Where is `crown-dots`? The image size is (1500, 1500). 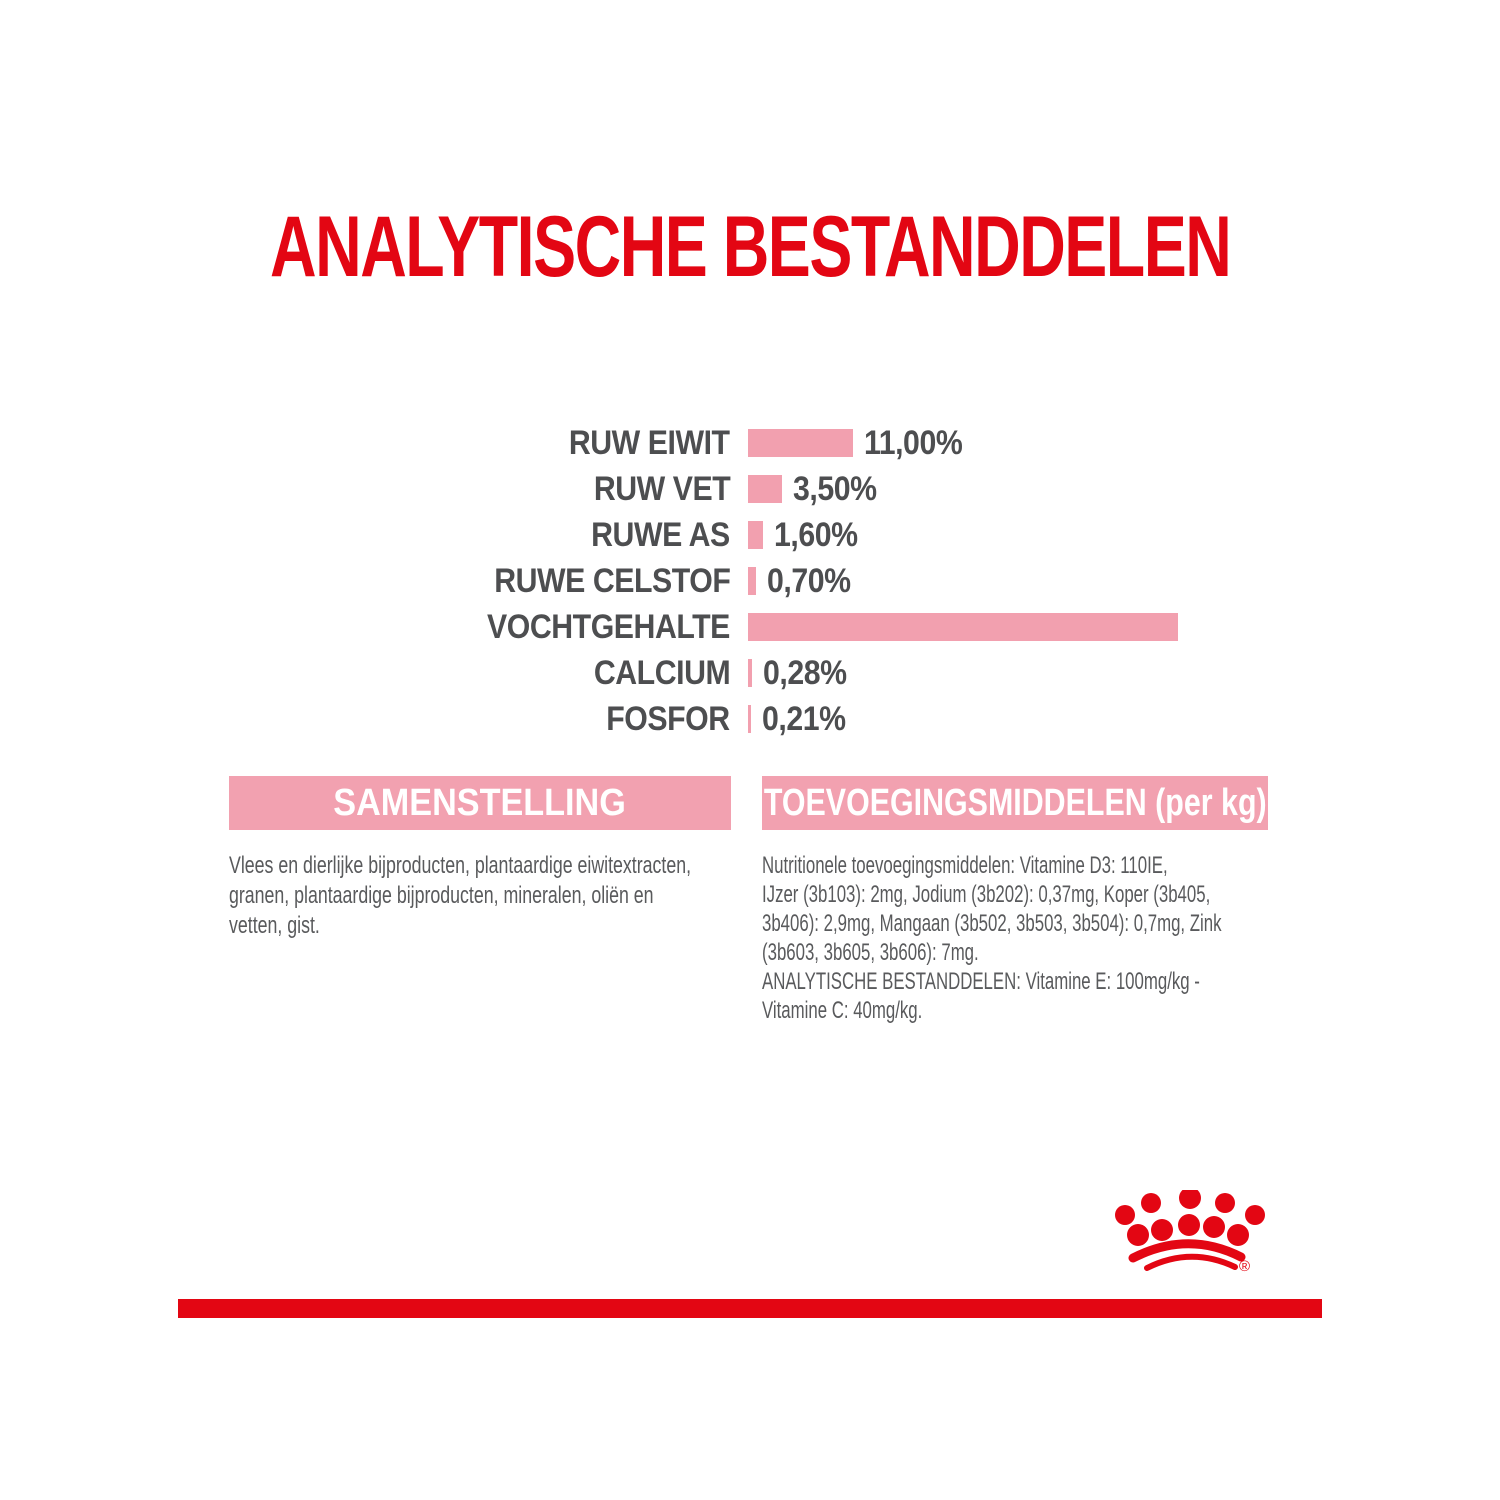
crown-dots is located at coordinates (1190, 1218).